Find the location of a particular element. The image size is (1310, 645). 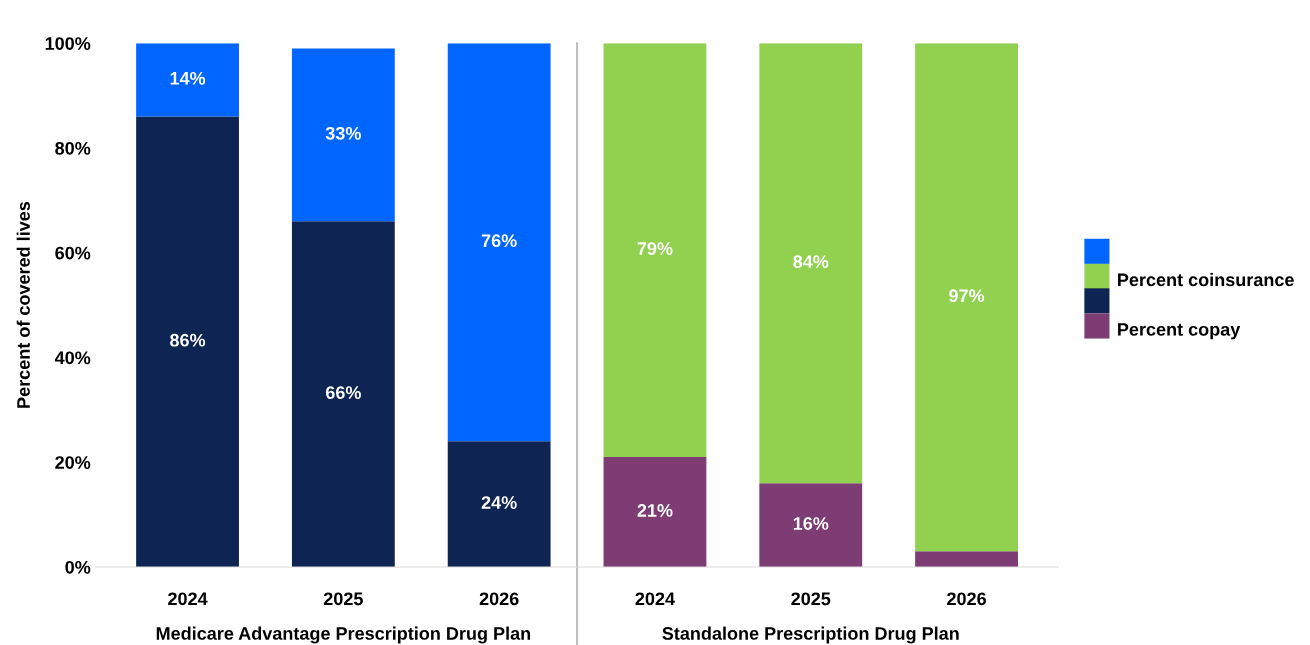

data-label: 33% is located at coordinates (343, 133).